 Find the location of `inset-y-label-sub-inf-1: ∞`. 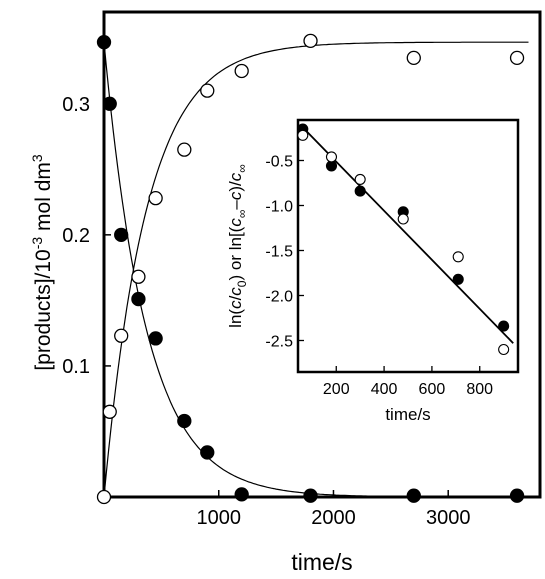

inset-y-label-sub-inf-1: ∞ is located at coordinates (242, 214).